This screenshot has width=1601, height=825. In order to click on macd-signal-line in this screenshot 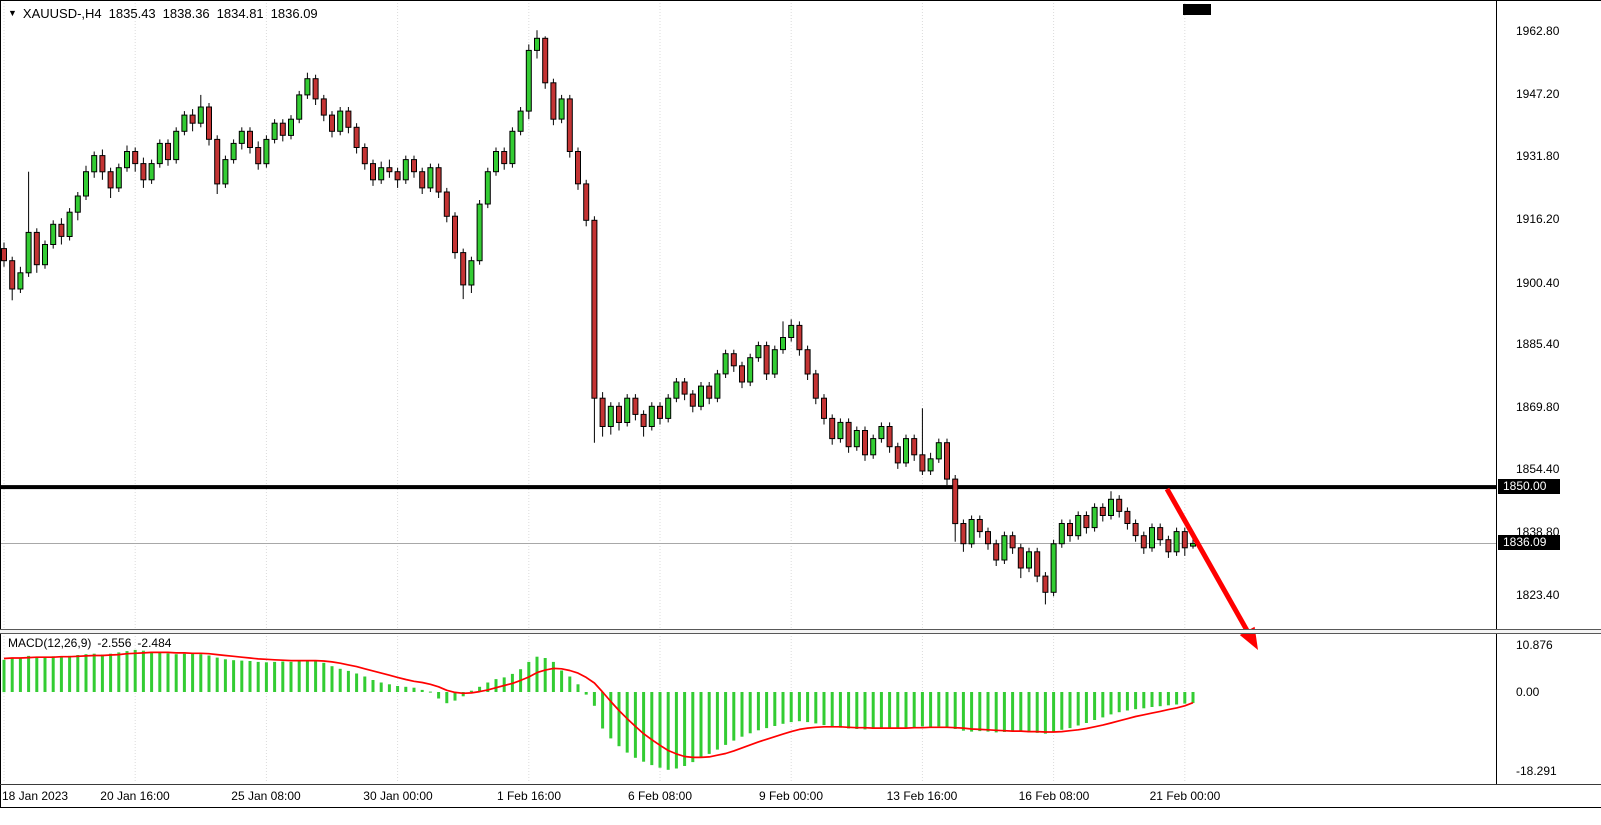, I will do `click(598, 705)`.